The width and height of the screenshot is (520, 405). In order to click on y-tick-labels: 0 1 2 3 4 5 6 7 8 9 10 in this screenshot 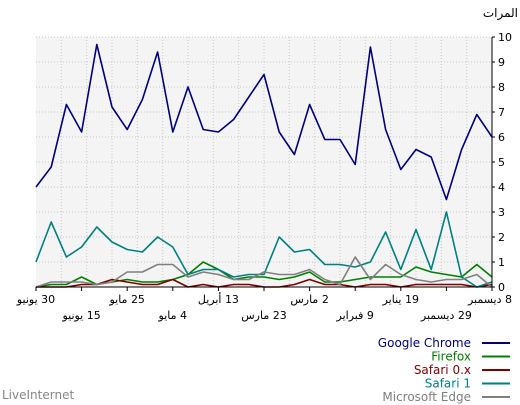, I will do `click(502, 162)`.